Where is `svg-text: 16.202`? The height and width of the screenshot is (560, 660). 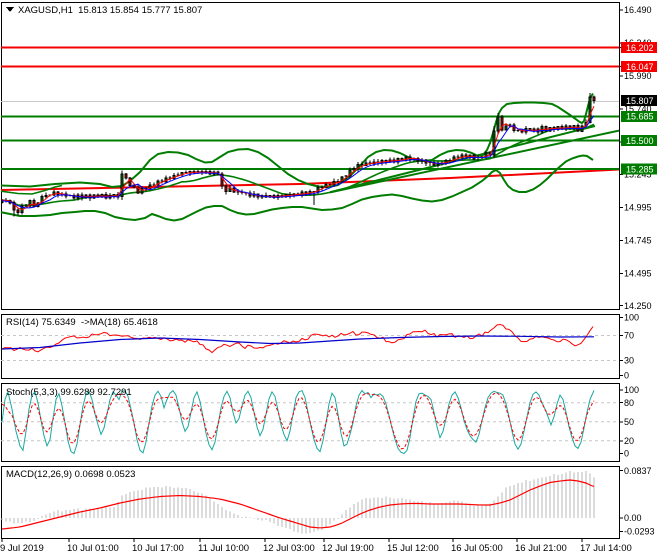
svg-text: 16.202 is located at coordinates (640, 48).